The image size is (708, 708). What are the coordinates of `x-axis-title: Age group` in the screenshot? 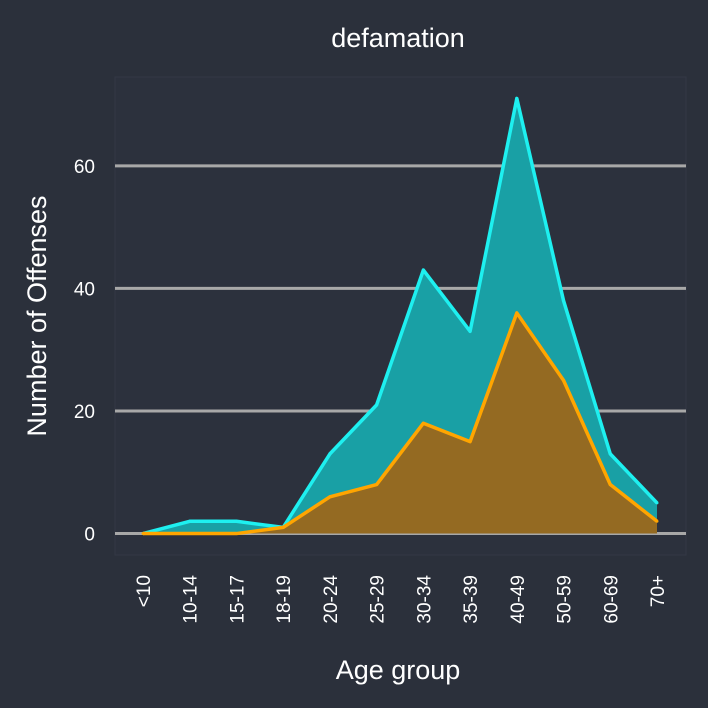 It's located at (398, 670).